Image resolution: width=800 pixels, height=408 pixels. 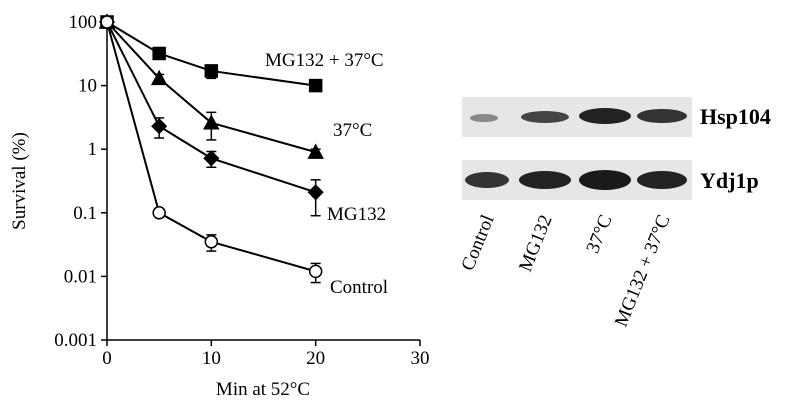 What do you see at coordinates (352, 130) in the screenshot?
I see `series-label: 37°C` at bounding box center [352, 130].